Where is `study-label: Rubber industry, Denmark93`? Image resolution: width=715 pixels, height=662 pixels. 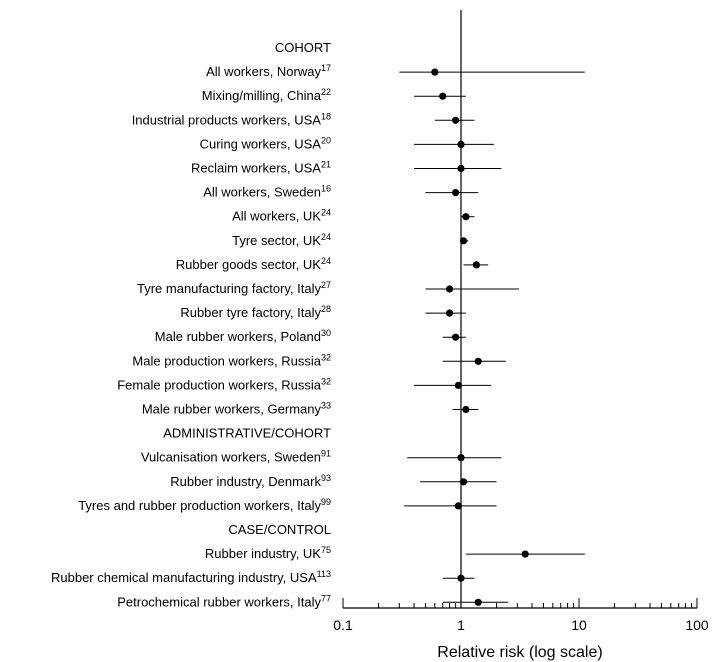 study-label: Rubber industry, Denmark93 is located at coordinates (250, 481).